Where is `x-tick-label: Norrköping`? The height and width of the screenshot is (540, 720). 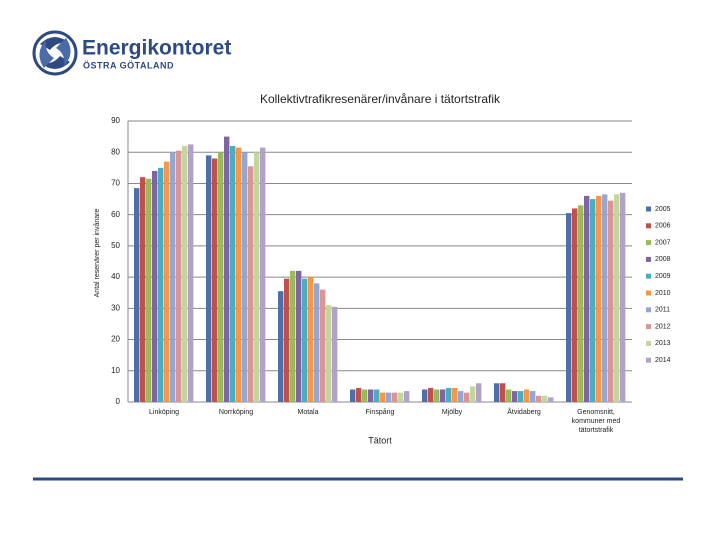
x-tick-label: Norrköping is located at coordinates (236, 412).